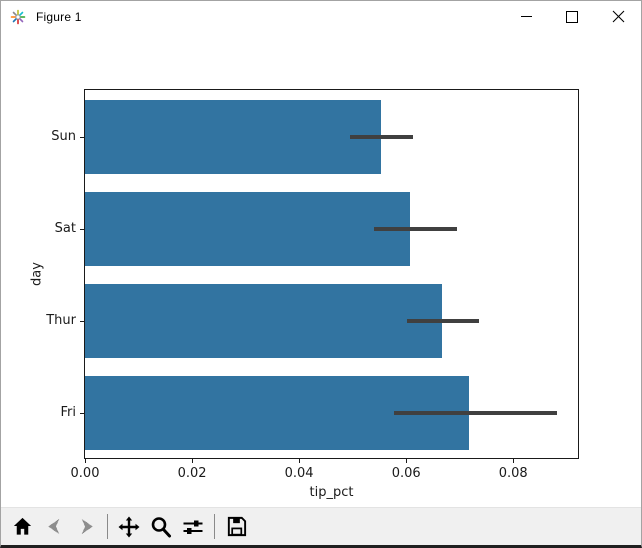 The width and height of the screenshot is (642, 548). I want to click on forward-button, so click(86, 527).